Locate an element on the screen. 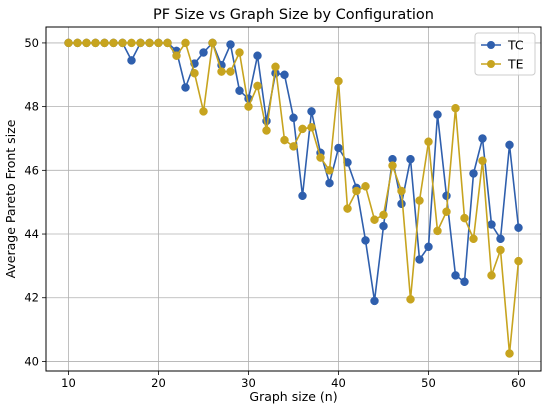  chart-title: PF Size vs Graph Size by Configuration is located at coordinates (293, 15).